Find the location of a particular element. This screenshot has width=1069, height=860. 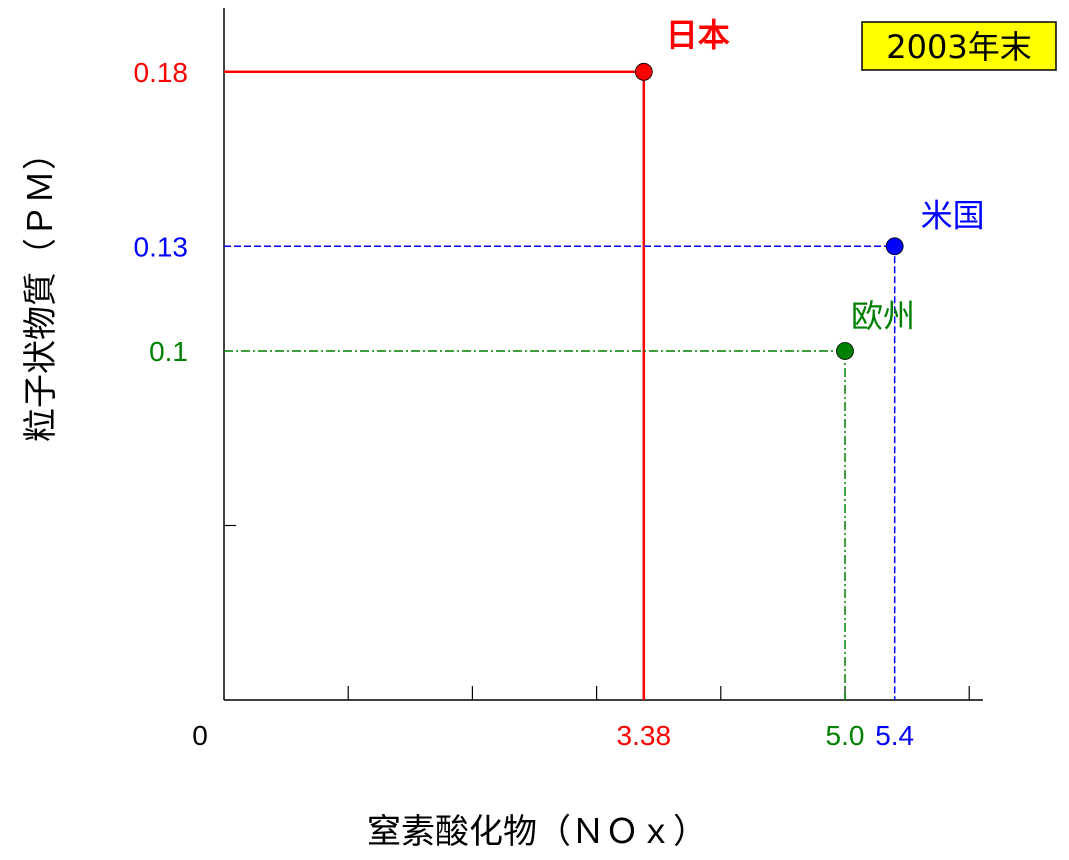

series-name-label: 欧州 is located at coordinates (883, 316).